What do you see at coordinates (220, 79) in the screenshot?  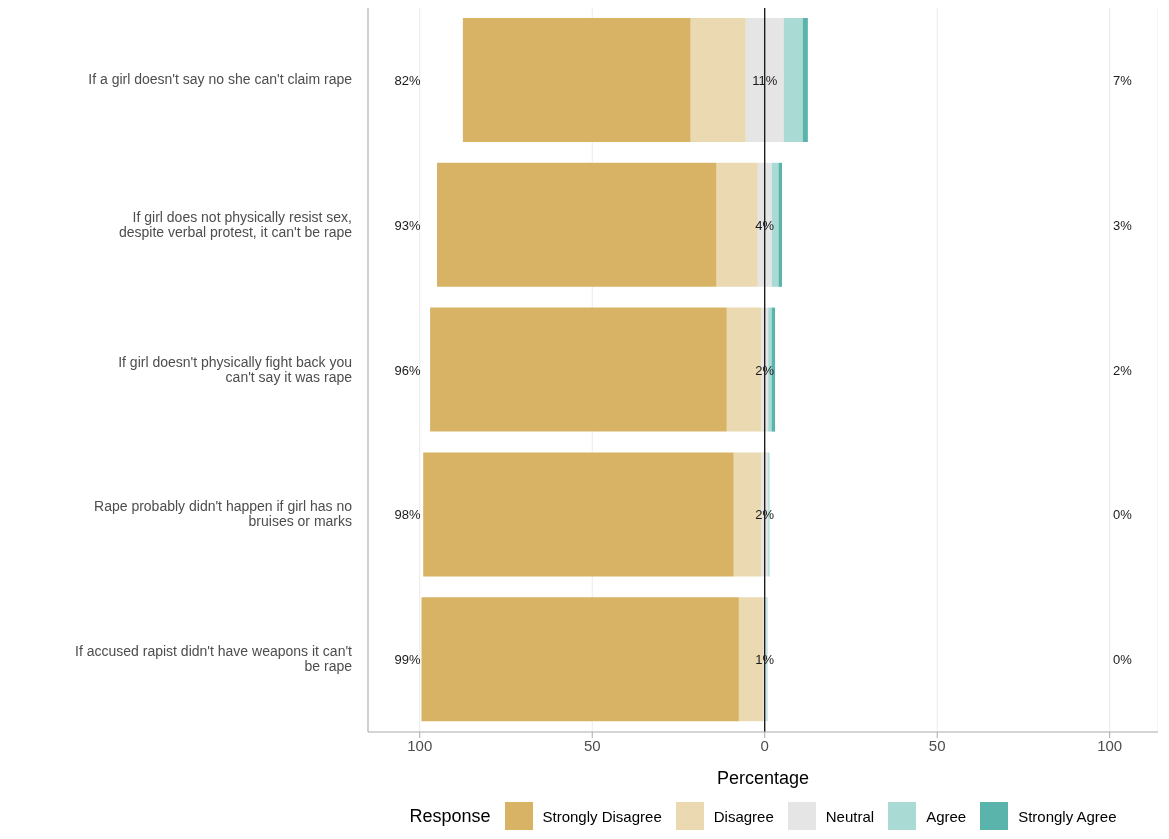 I see `y-tick-label: If a girl doesn't say no she can't claim rape` at bounding box center [220, 79].